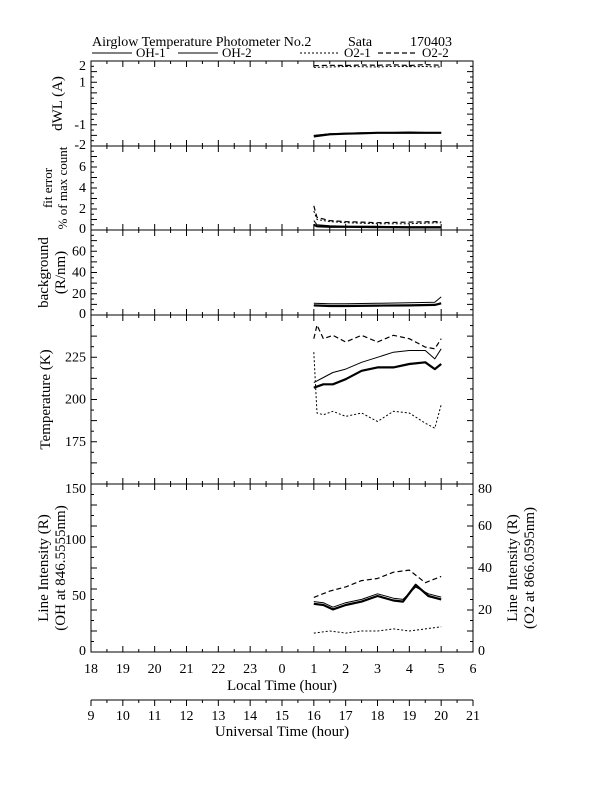 The height and width of the screenshot is (792, 612). Describe the element at coordinates (44, 272) in the screenshot. I see `y-axis-label: background` at that location.